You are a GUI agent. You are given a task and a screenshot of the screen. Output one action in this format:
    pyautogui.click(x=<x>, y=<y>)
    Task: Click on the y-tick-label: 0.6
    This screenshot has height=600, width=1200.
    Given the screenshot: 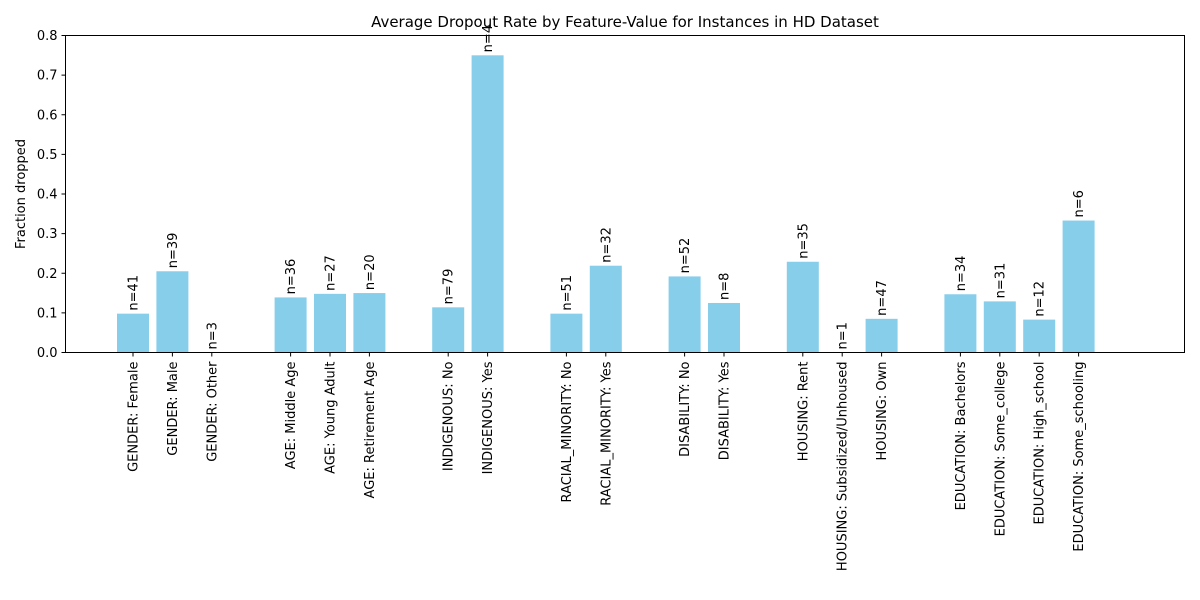 What is the action you would take?
    pyautogui.click(x=47, y=115)
    